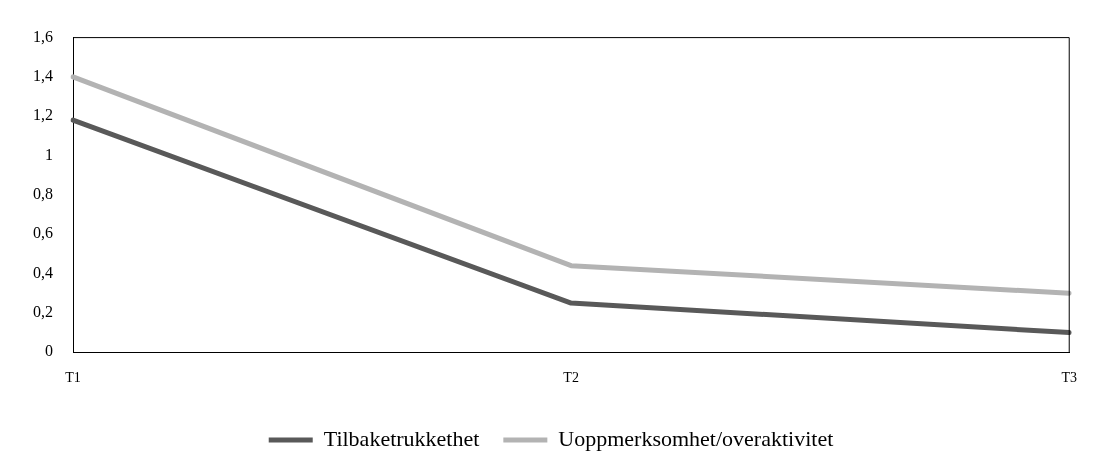 The image size is (1103, 469). I want to click on y-tick-label: 1,2, so click(43, 115).